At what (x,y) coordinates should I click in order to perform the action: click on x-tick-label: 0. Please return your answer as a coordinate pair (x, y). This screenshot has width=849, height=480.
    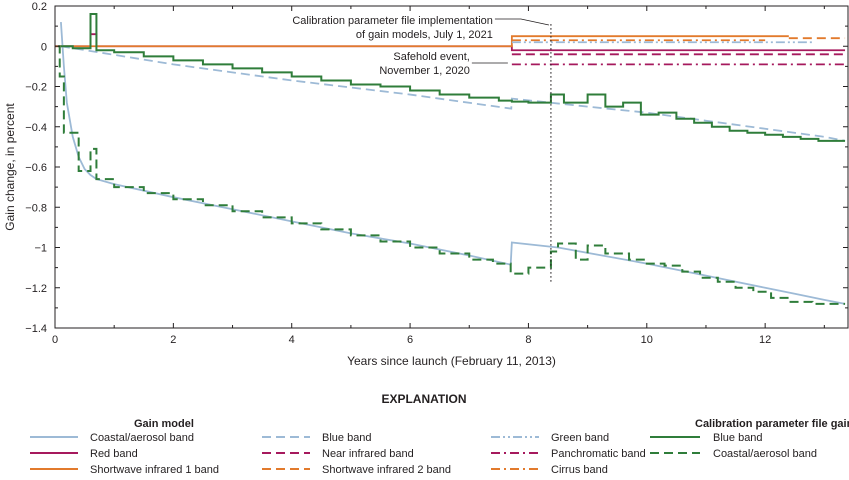
    Looking at the image, I should click on (55, 340).